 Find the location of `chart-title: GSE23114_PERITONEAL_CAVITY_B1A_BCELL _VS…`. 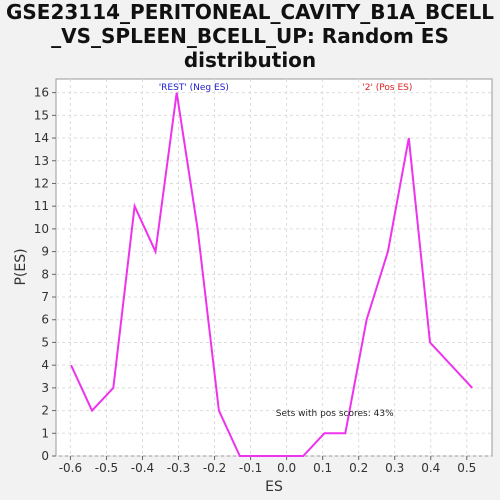

chart-title: GSE23114_PERITONEAL_CAVITY_B1A_BCELL _VS… is located at coordinates (250, 36).